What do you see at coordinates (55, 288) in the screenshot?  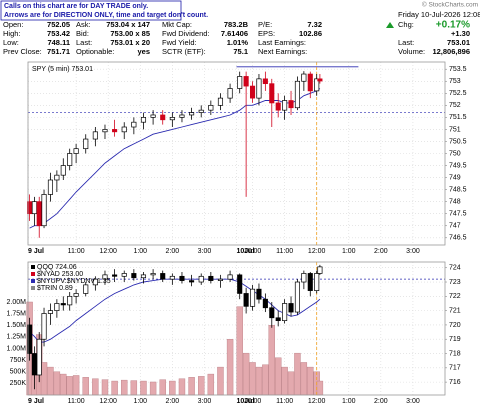 I see `legend-entry: $TRIN 0.89` at bounding box center [55, 288].